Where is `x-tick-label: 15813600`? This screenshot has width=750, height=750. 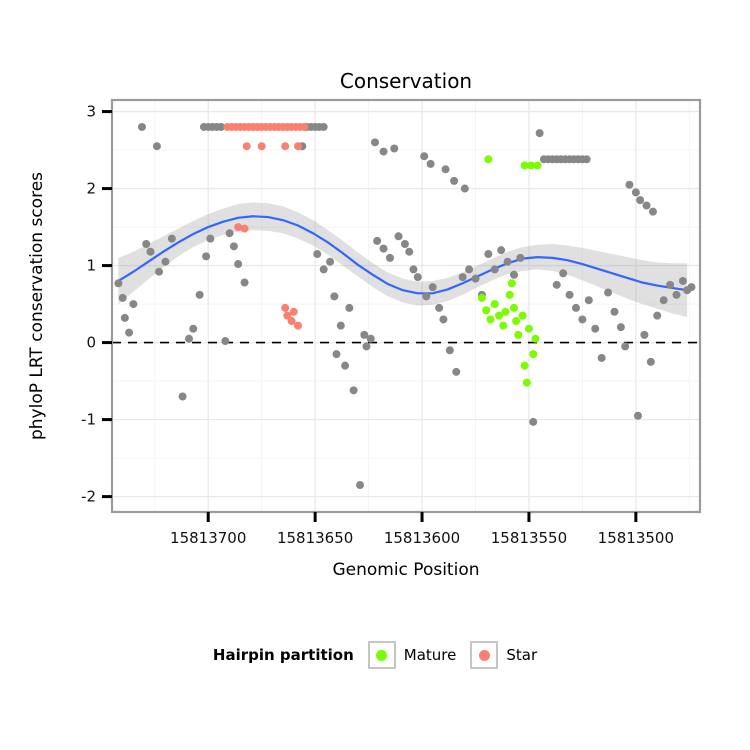
x-tick-label: 15813600 is located at coordinates (422, 538).